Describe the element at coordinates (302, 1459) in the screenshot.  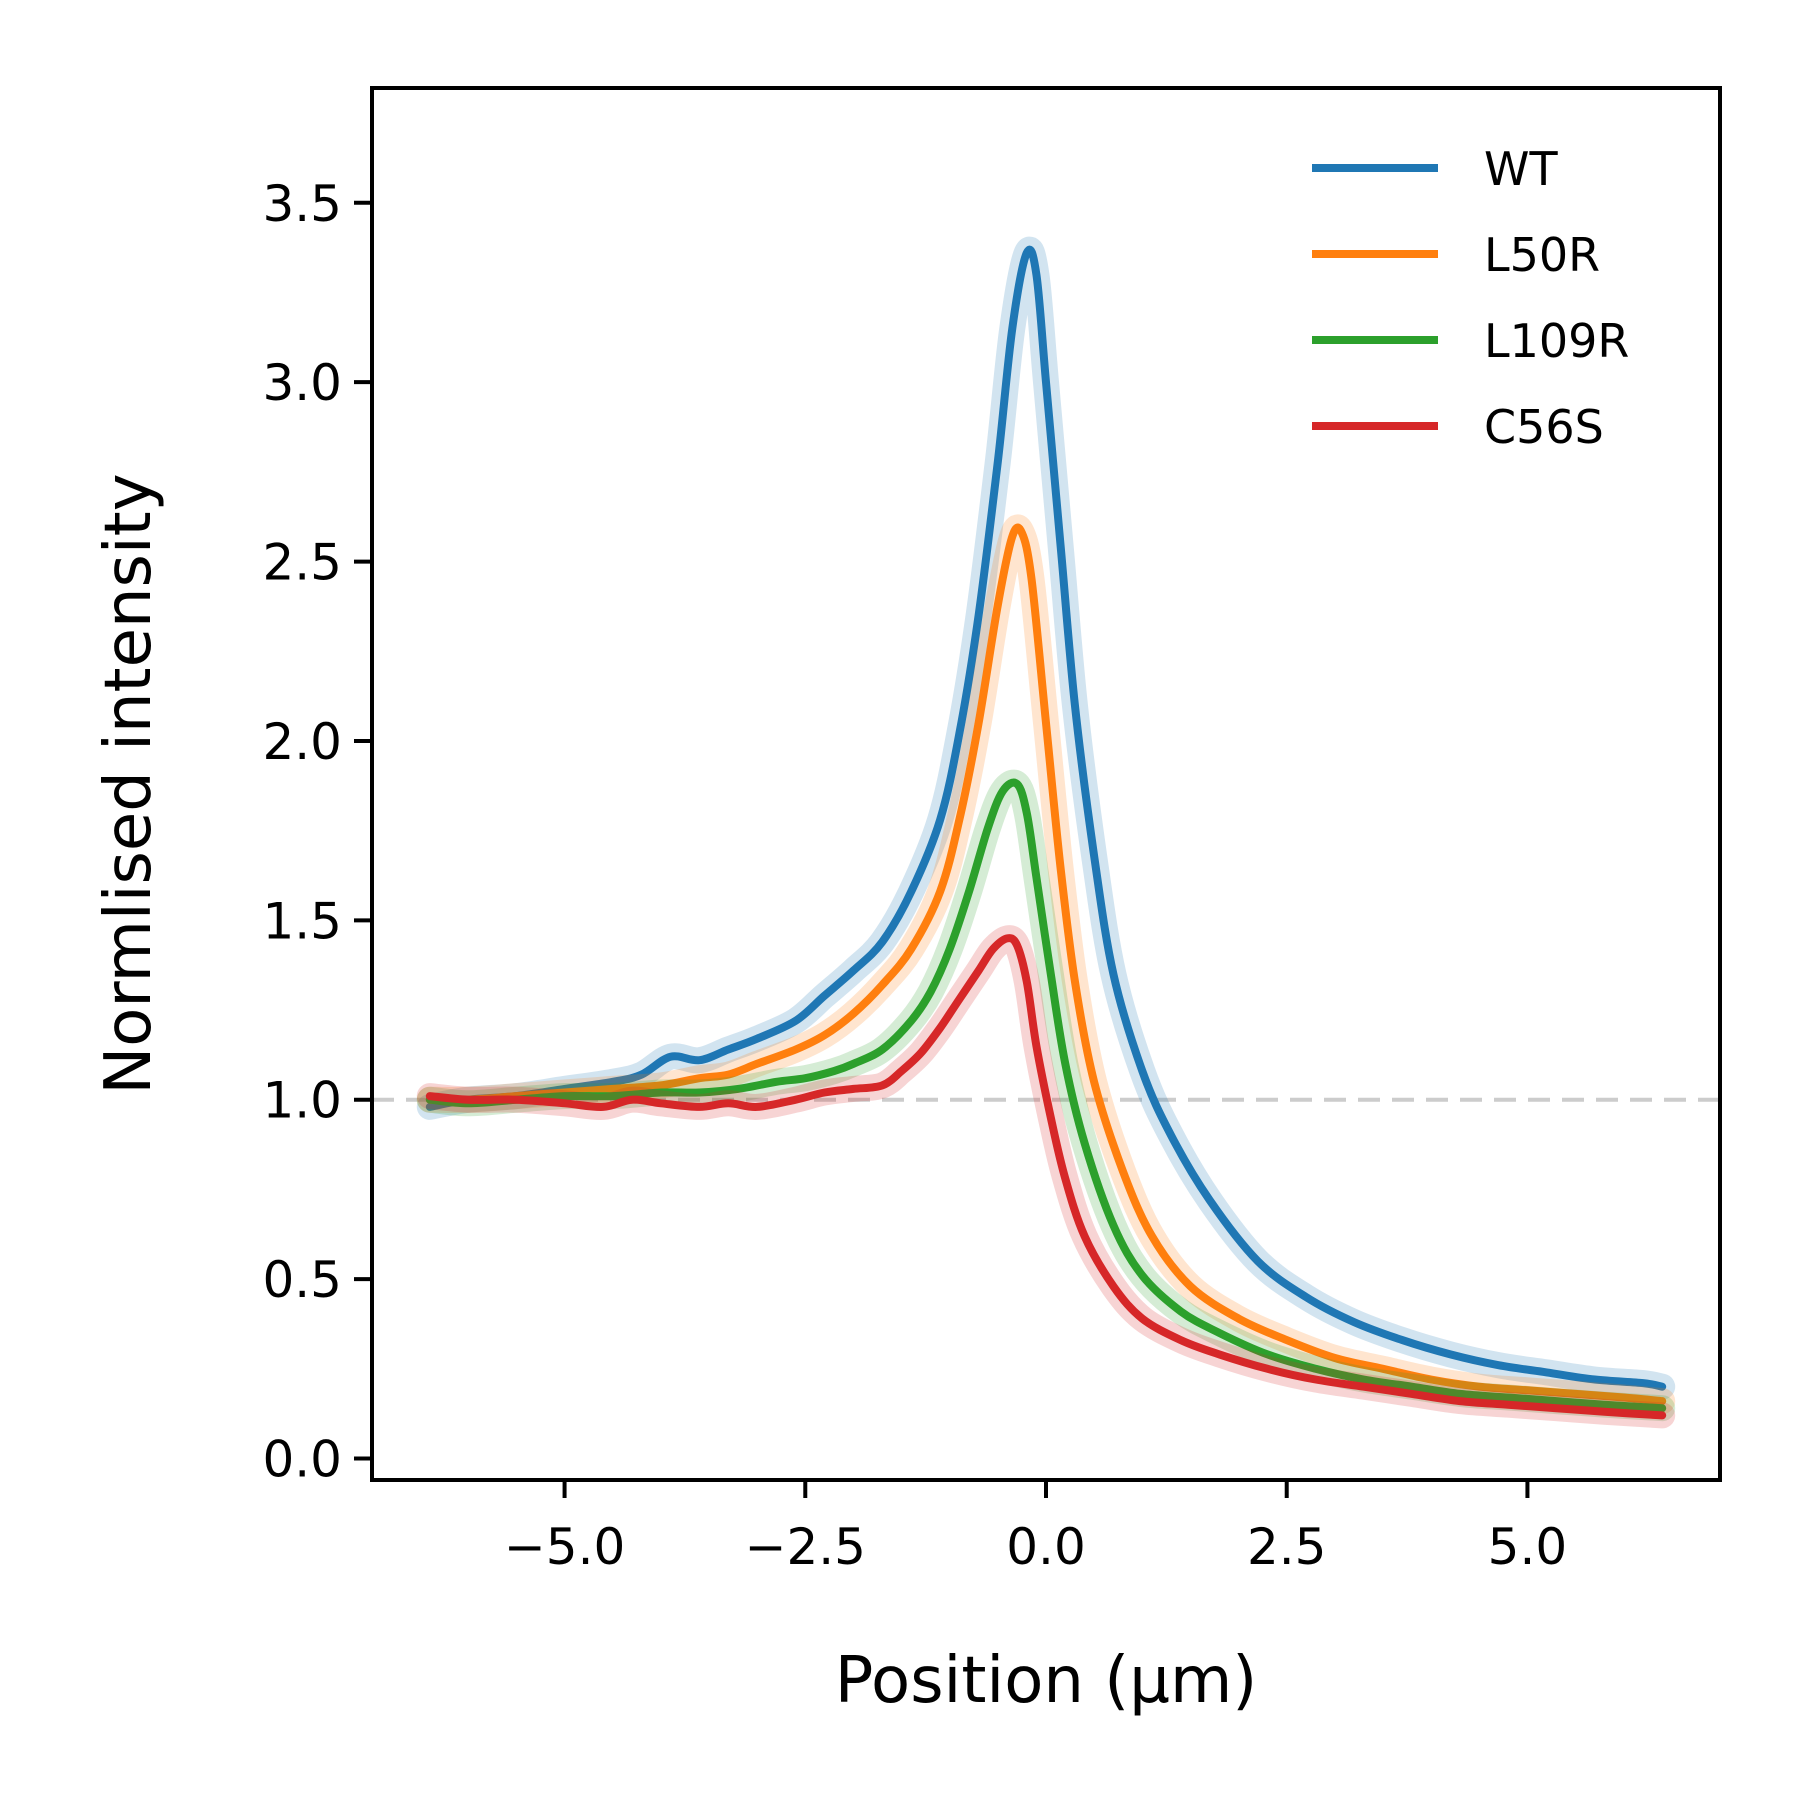
I see `y-tick-label: 0.0` at that location.